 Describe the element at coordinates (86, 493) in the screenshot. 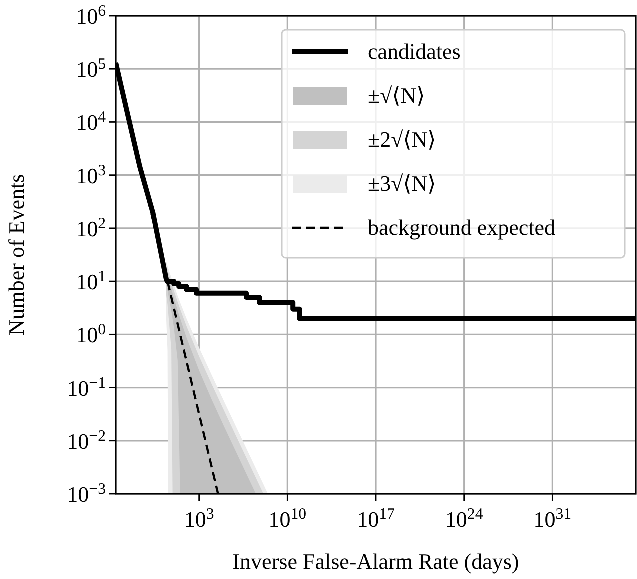

I see `y-tick-label: 10$^{−3}$` at that location.